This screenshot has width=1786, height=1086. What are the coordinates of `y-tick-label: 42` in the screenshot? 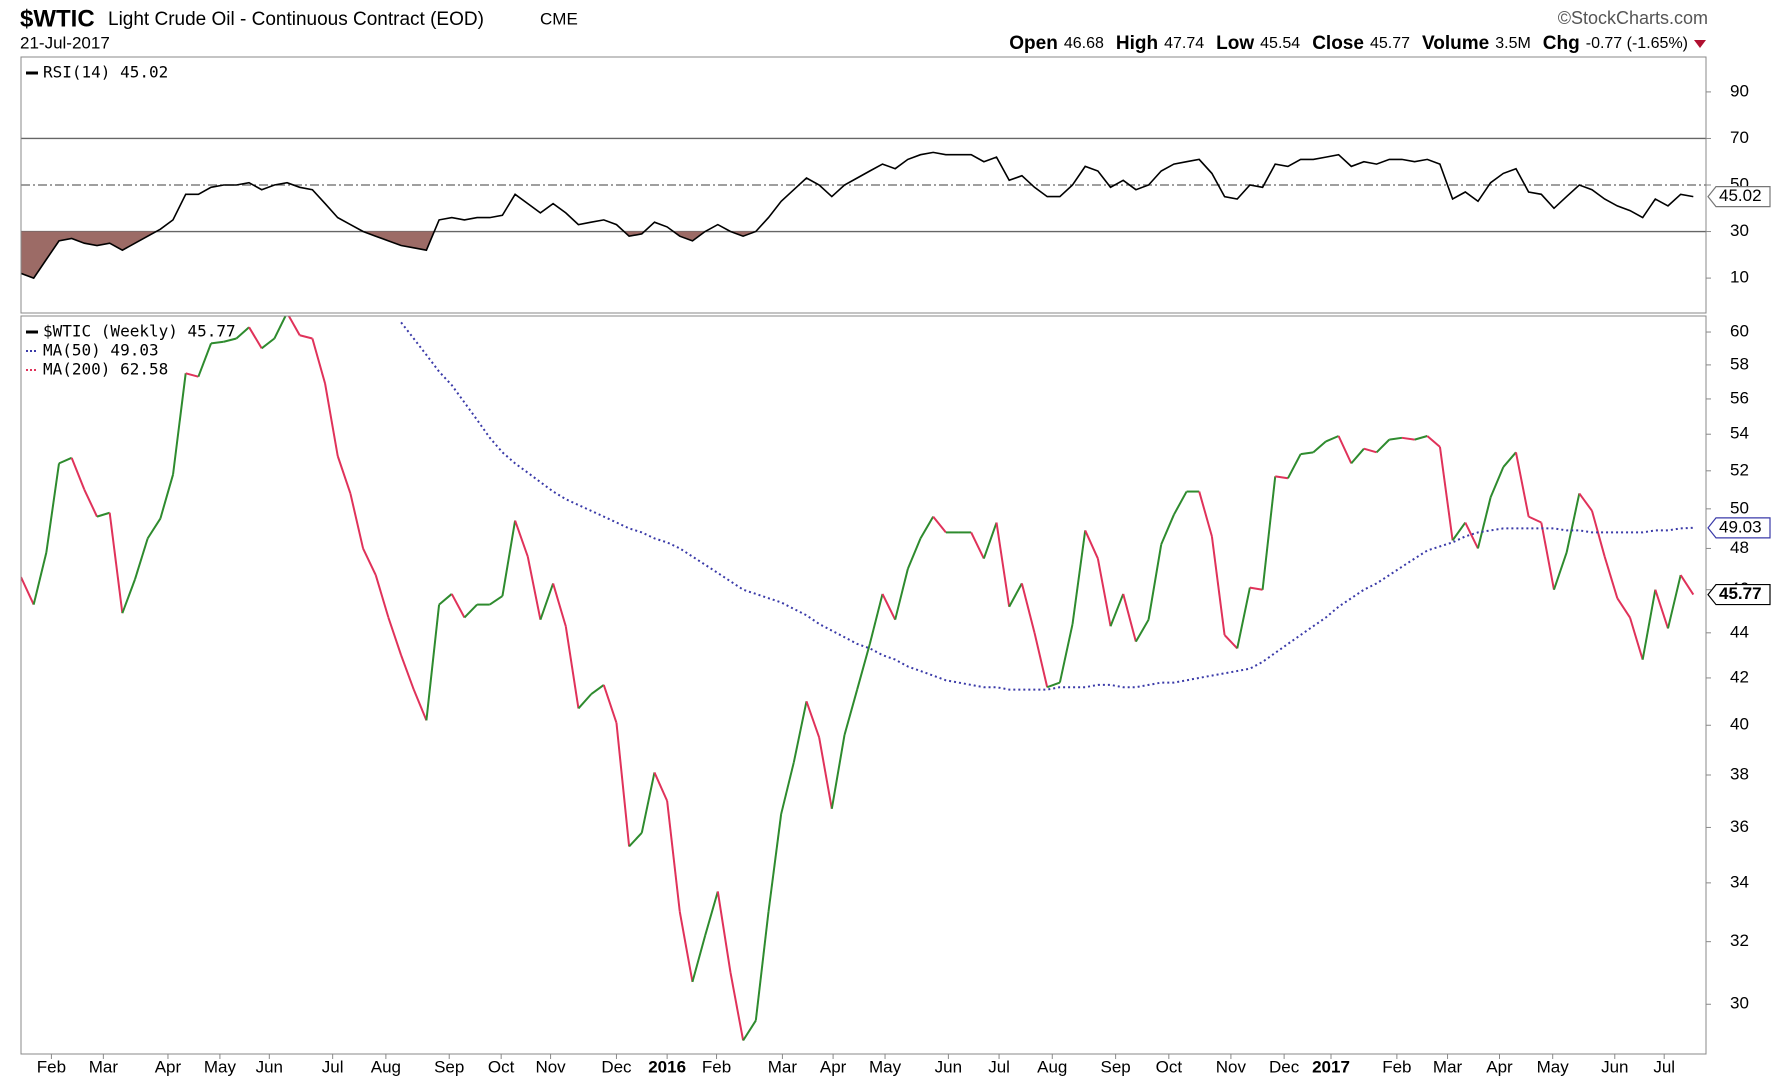 It's located at (1739, 676).